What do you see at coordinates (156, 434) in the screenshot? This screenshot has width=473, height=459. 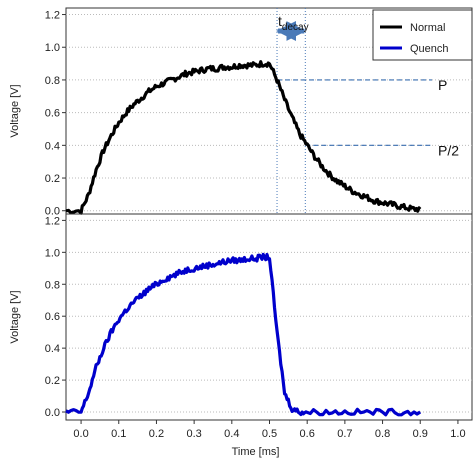 I see `x-tick-label: 0.2` at bounding box center [156, 434].